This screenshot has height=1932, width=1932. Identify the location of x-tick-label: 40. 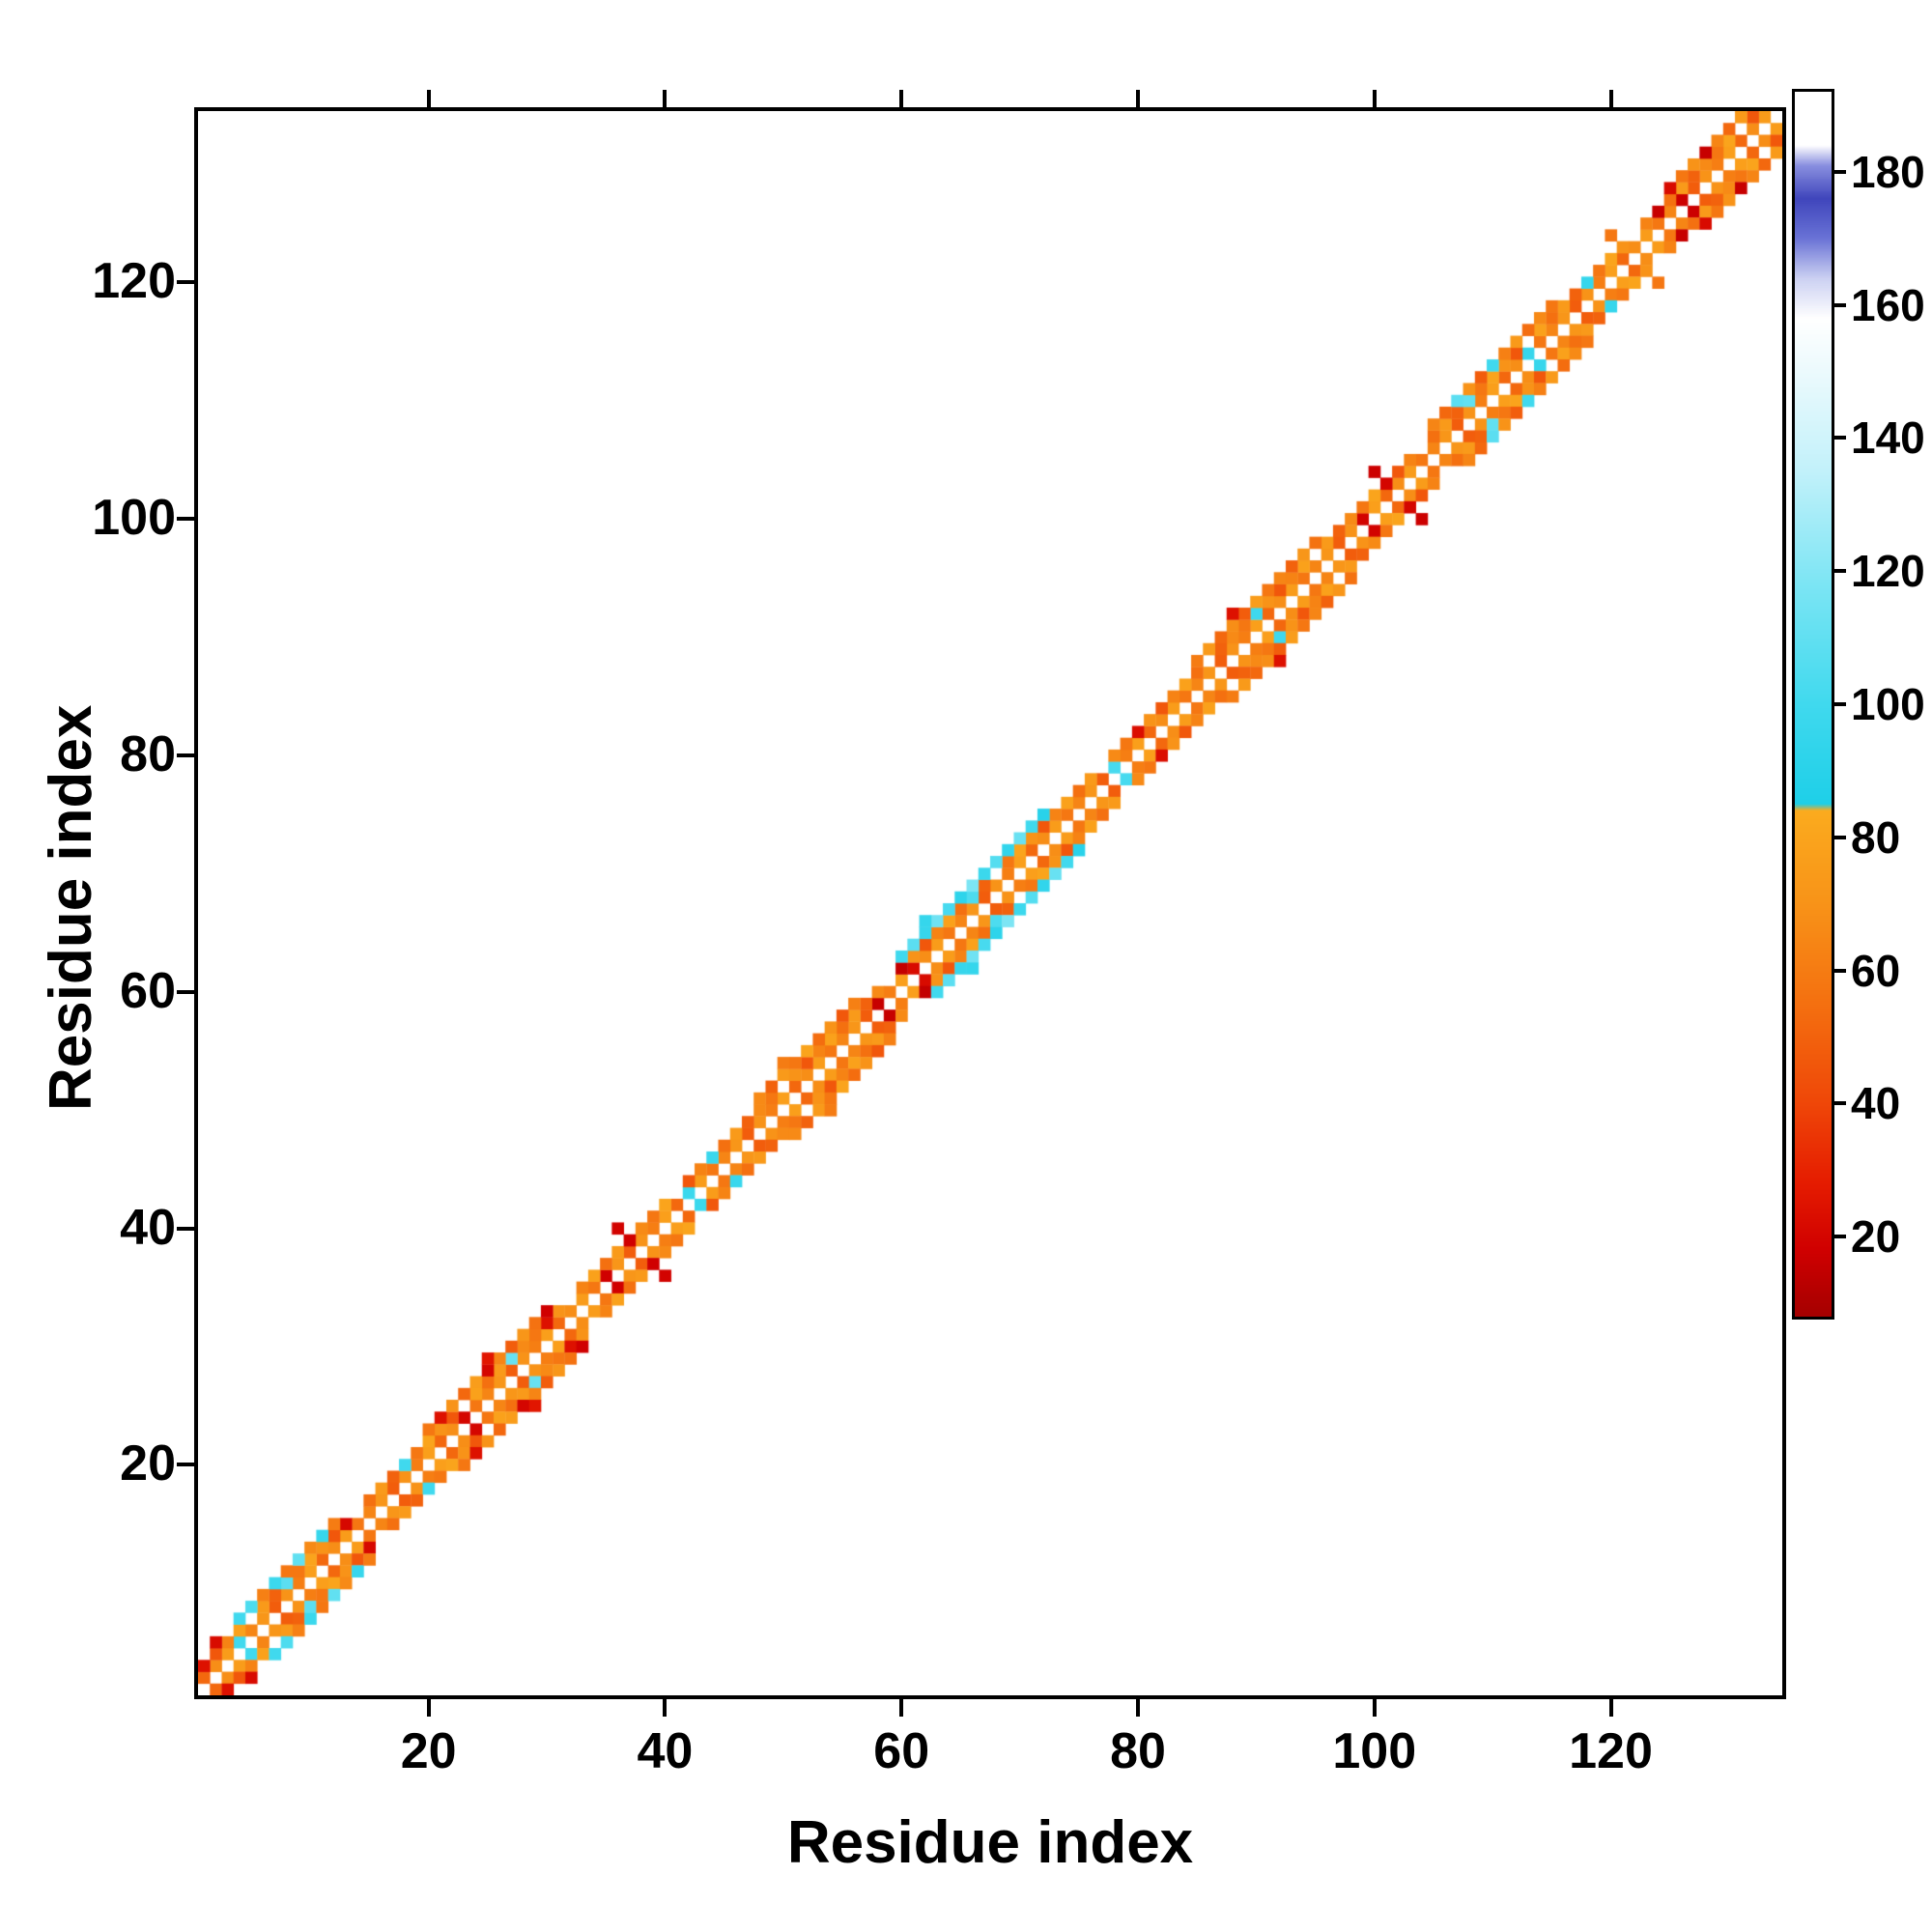
(665, 1751).